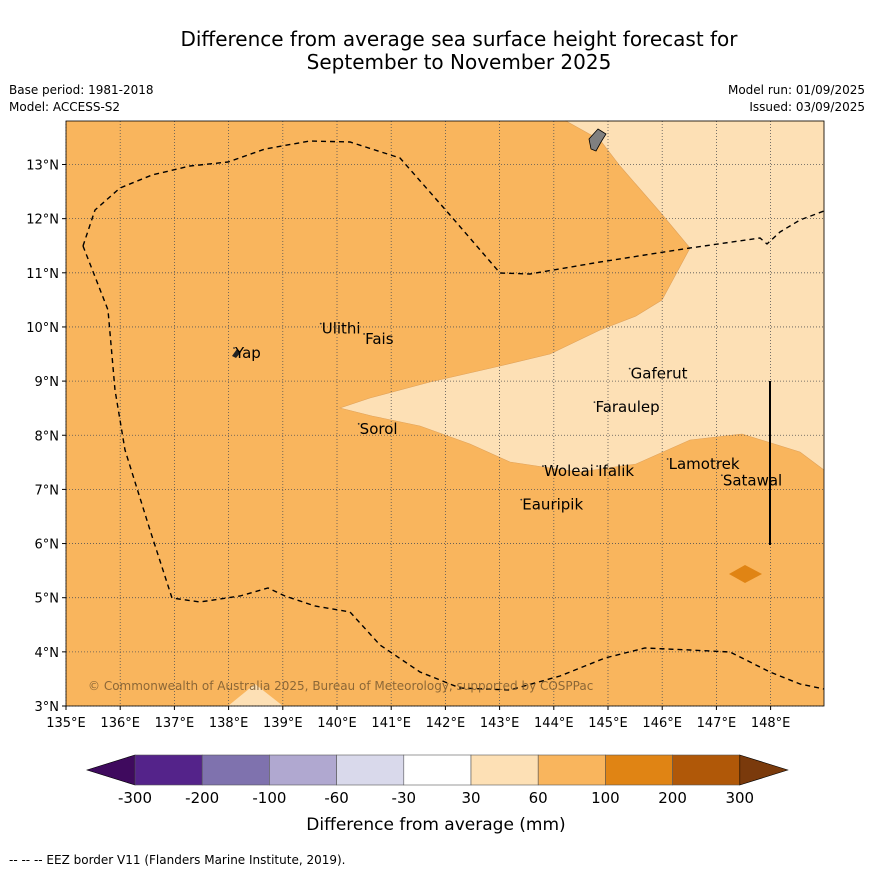 The image size is (873, 873). What do you see at coordinates (81, 90) in the screenshot?
I see `base-period: Base period: 1981-2018` at bounding box center [81, 90].